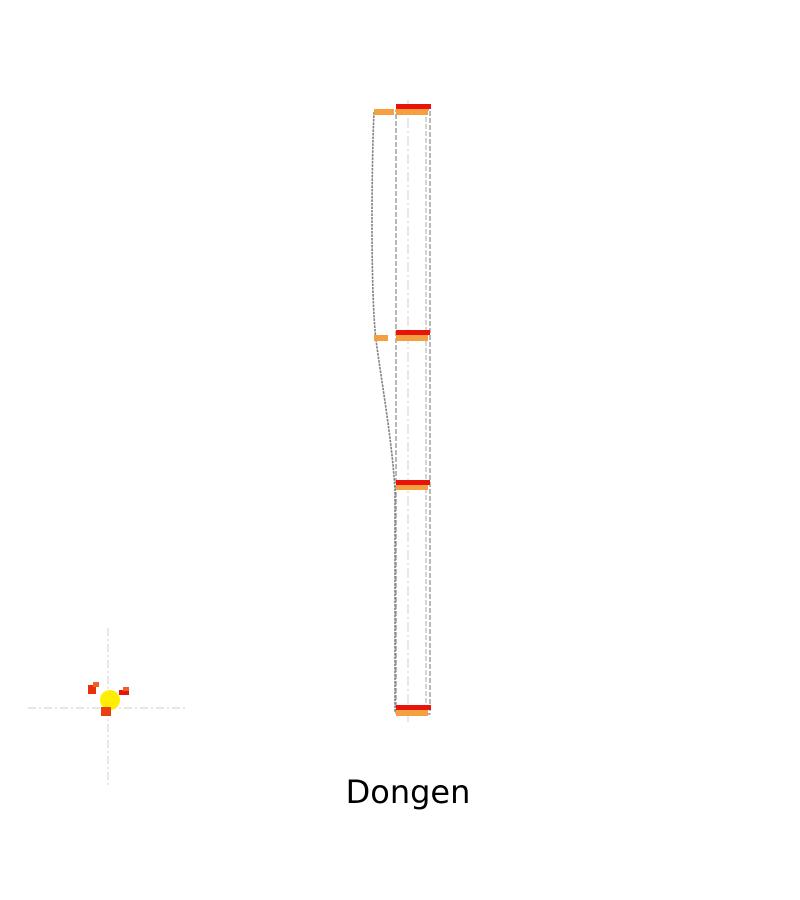  What do you see at coordinates (381, 338) in the screenshot?
I see `mid-side-marker-orange` at bounding box center [381, 338].